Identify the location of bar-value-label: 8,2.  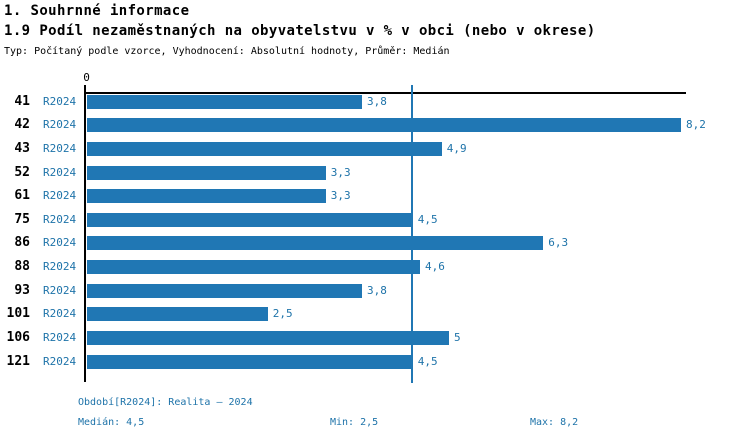
(696, 125).